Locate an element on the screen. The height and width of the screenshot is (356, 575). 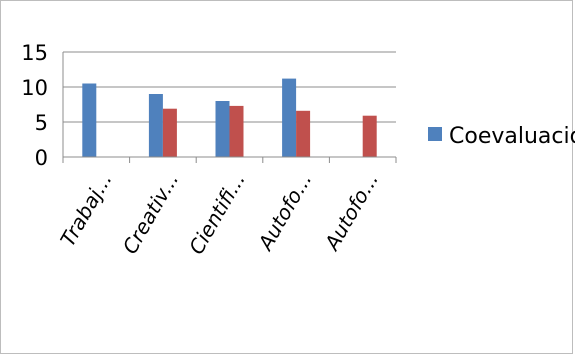
legend-swatch-coevaluacion is located at coordinates (435, 134).